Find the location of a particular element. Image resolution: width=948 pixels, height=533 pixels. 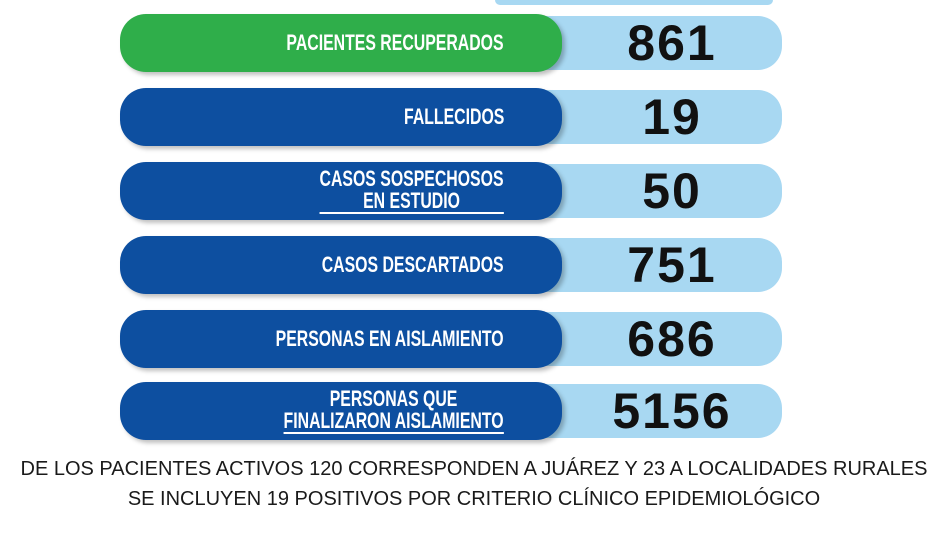

stat-label: PACIENTES RECUPERADOS is located at coordinates (395, 43).